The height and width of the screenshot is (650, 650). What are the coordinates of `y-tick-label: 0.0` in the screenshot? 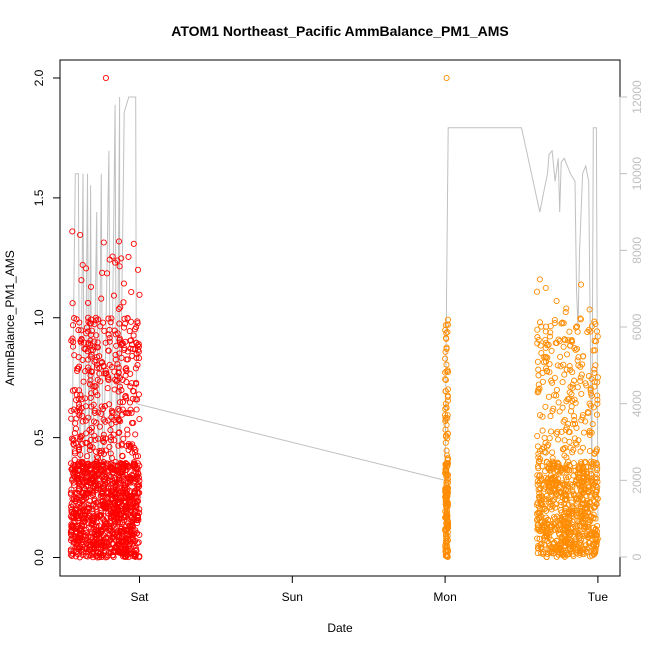 It's located at (39, 557).